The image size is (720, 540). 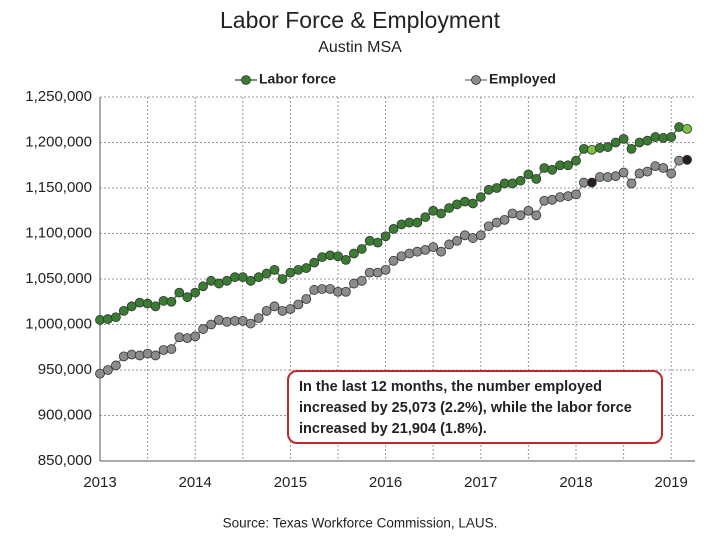 What do you see at coordinates (522, 79) in the screenshot?
I see `legend-label: Employed` at bounding box center [522, 79].